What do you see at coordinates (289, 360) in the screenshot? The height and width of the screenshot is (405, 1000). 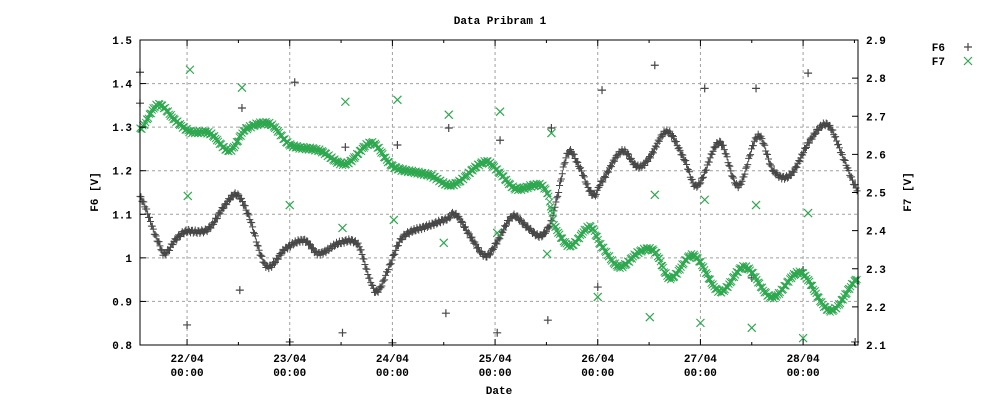 I see `x-tick-label-date: 23/04` at bounding box center [289, 360].